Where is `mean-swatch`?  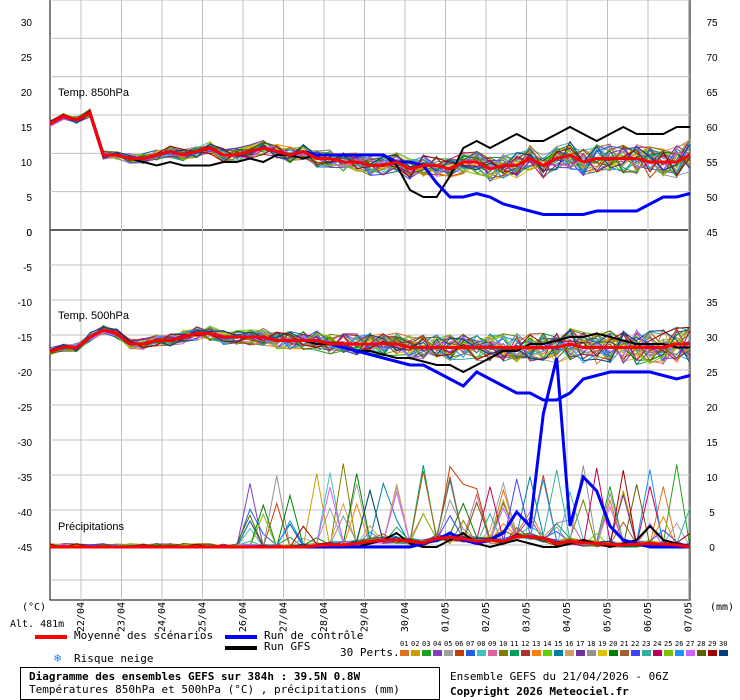 mean-swatch is located at coordinates (51, 637).